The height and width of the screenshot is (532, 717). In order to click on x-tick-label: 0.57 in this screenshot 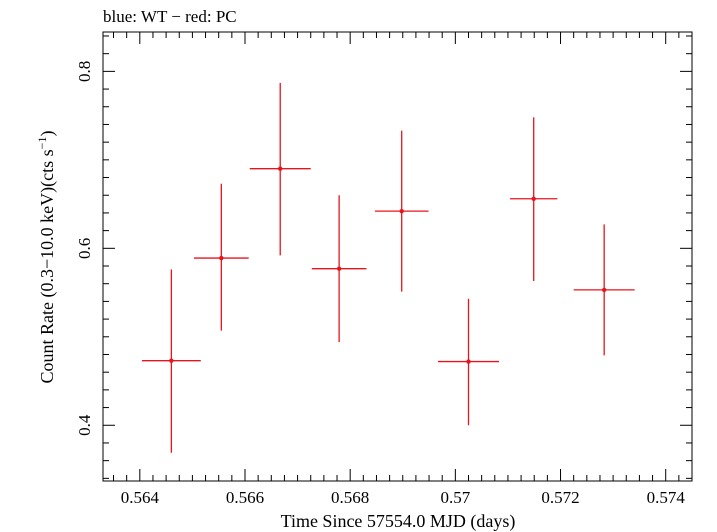, I will do `click(455, 497)`.